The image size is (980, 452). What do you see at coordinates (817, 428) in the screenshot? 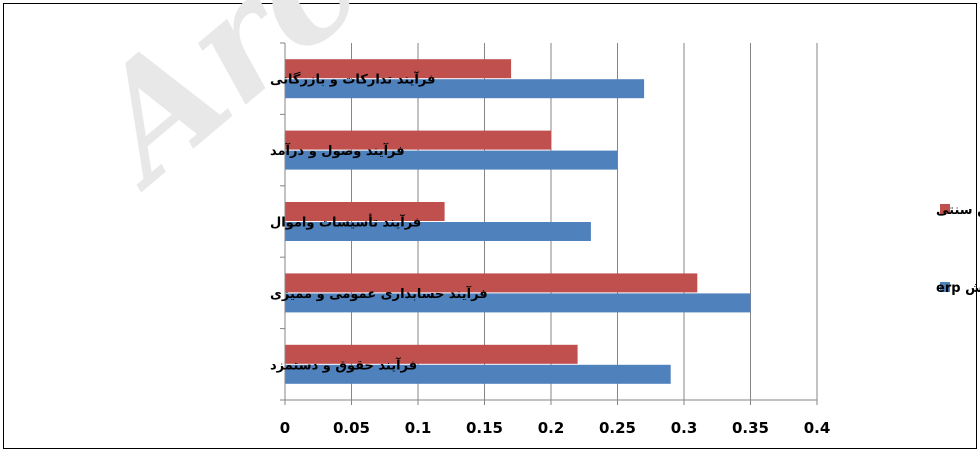
I see `x-tick-label: 0.4` at bounding box center [817, 428].